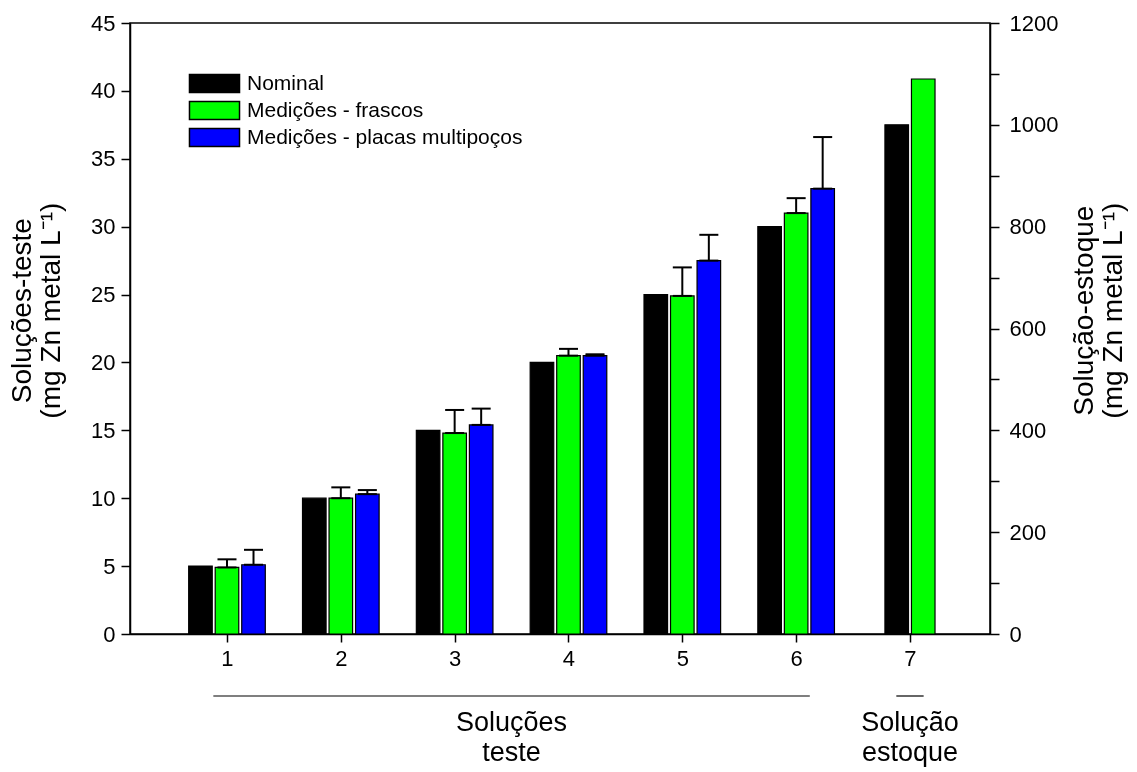  What do you see at coordinates (286, 82) in the screenshot?
I see `legend-label: Nominal` at bounding box center [286, 82].